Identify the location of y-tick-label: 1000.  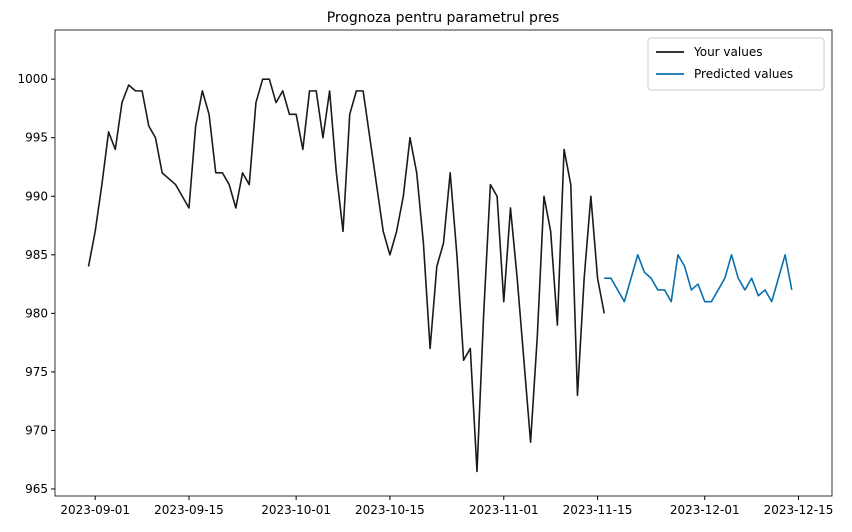
(32, 79).